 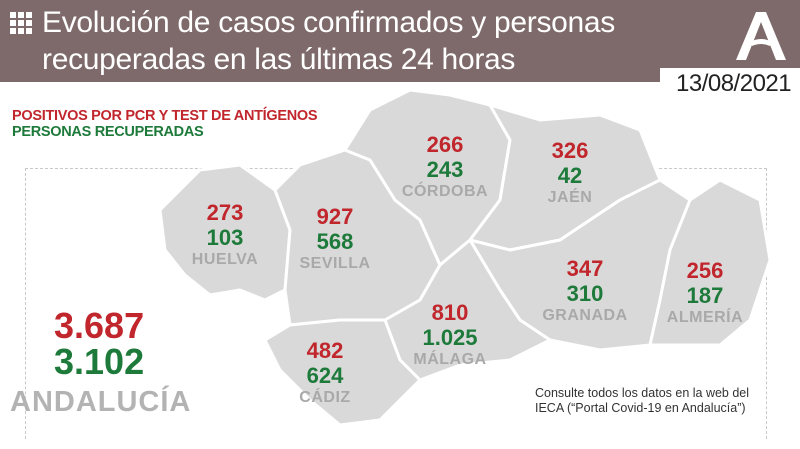 What do you see at coordinates (450, 312) in the screenshot?
I see `positives-value: 810` at bounding box center [450, 312].